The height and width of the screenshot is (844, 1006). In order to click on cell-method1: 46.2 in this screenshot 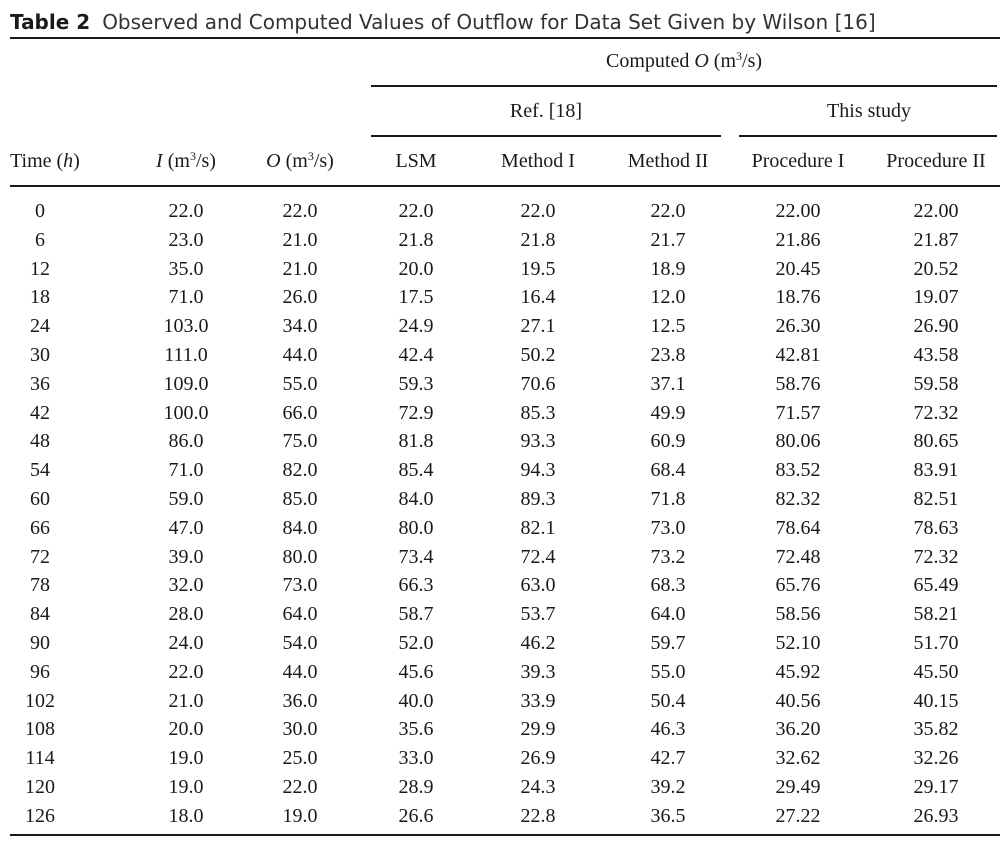, I will do `click(538, 643)`.